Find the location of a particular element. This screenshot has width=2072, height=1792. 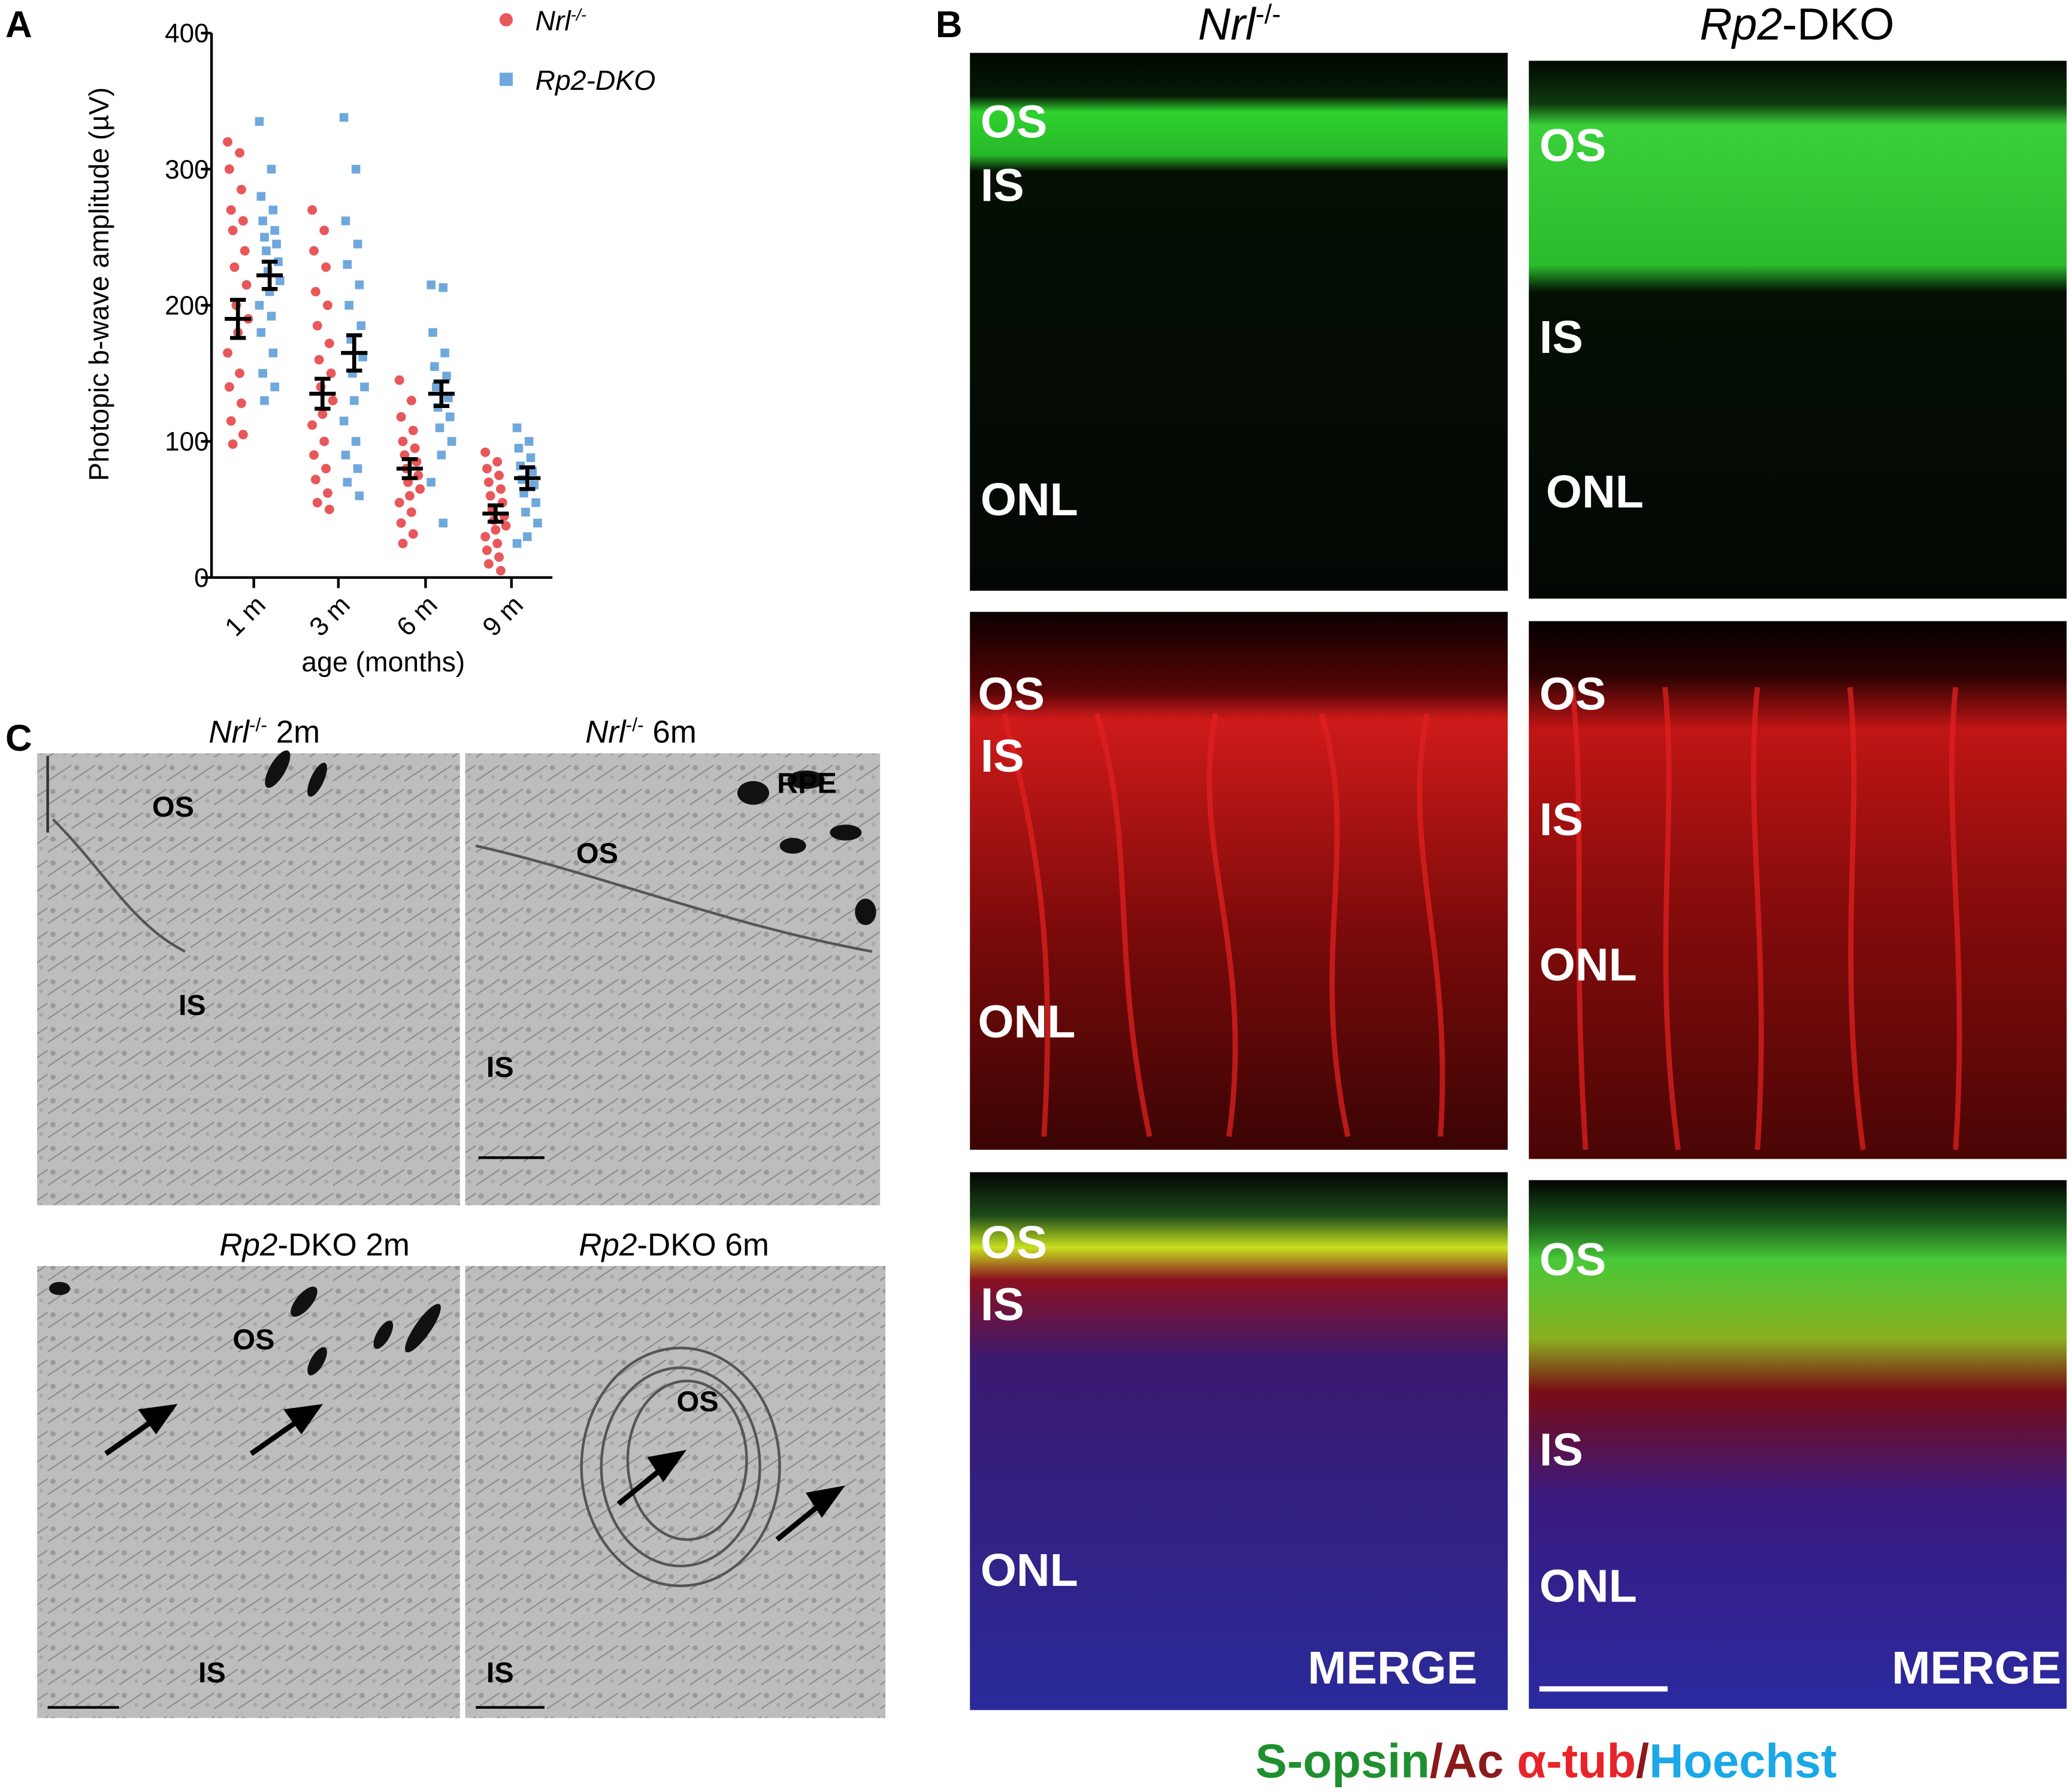

x-axis-title: age (months) is located at coordinates (383, 662).